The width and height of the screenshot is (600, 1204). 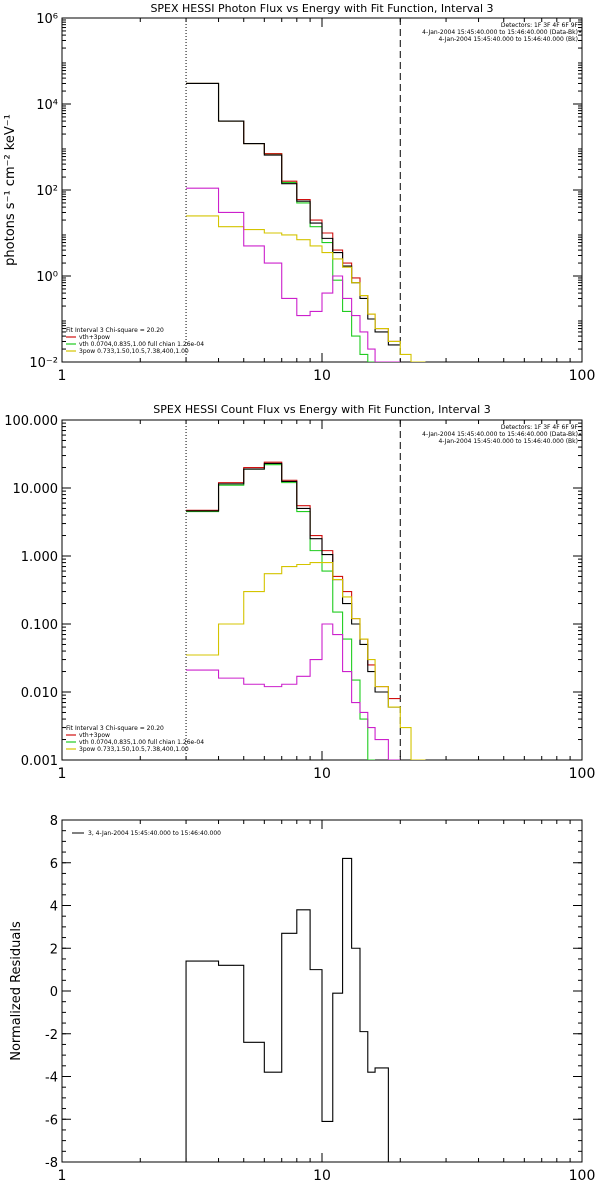 What do you see at coordinates (31, 421) in the screenshot?
I see `y-tick-label: 100.000` at bounding box center [31, 421].